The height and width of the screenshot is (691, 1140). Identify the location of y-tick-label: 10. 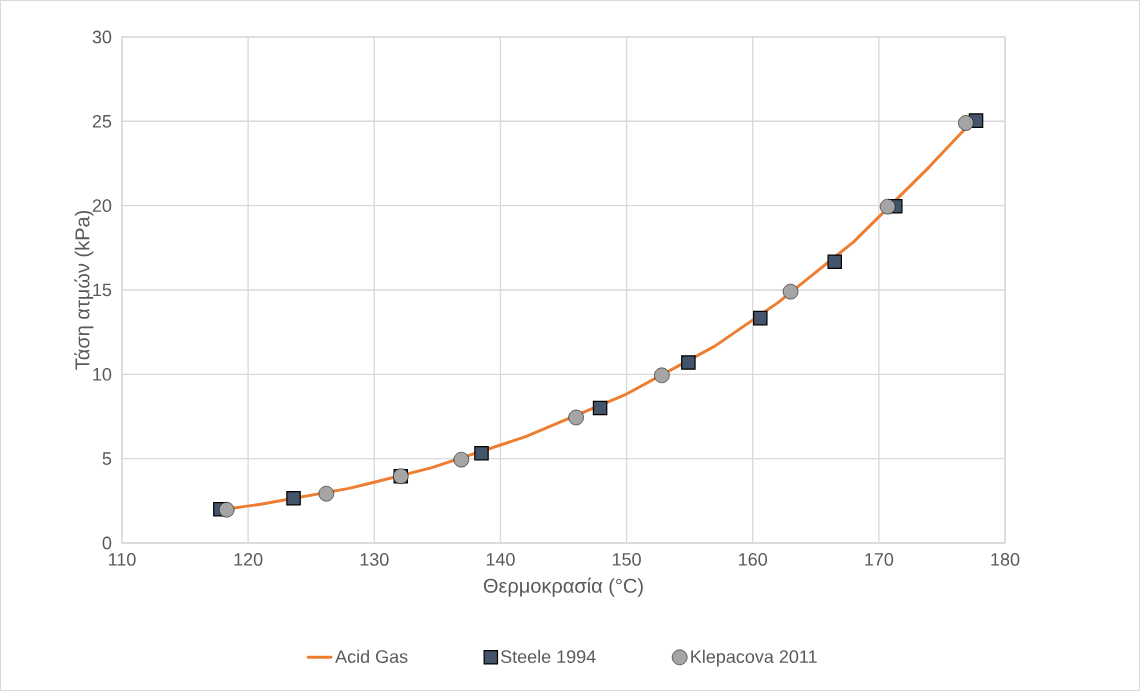
(102, 374).